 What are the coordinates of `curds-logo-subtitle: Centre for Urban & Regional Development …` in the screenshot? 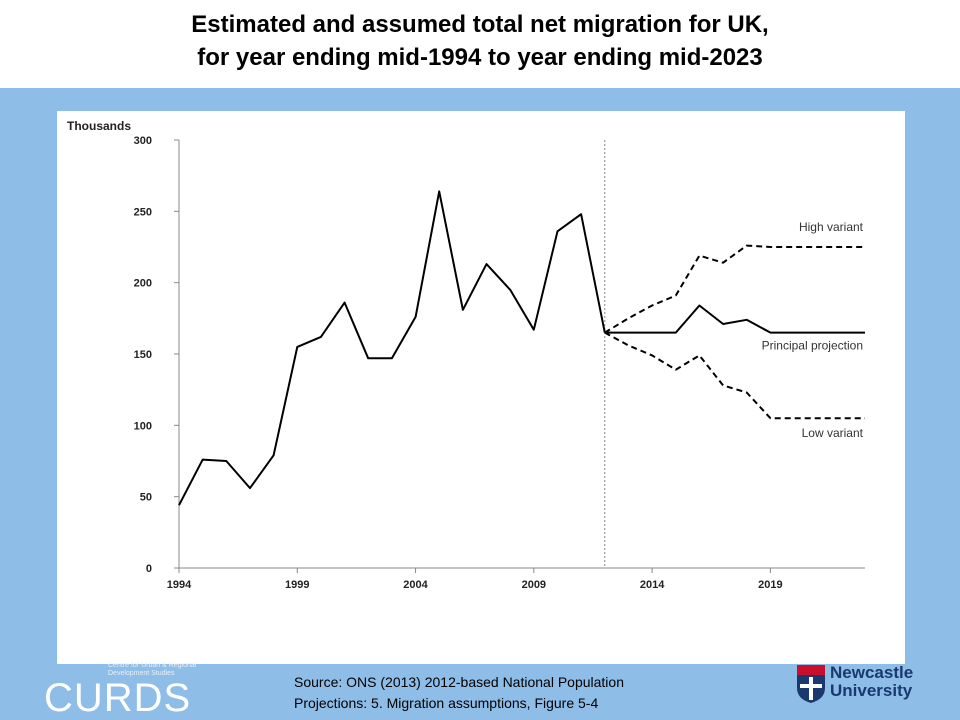 It's located at (152, 669).